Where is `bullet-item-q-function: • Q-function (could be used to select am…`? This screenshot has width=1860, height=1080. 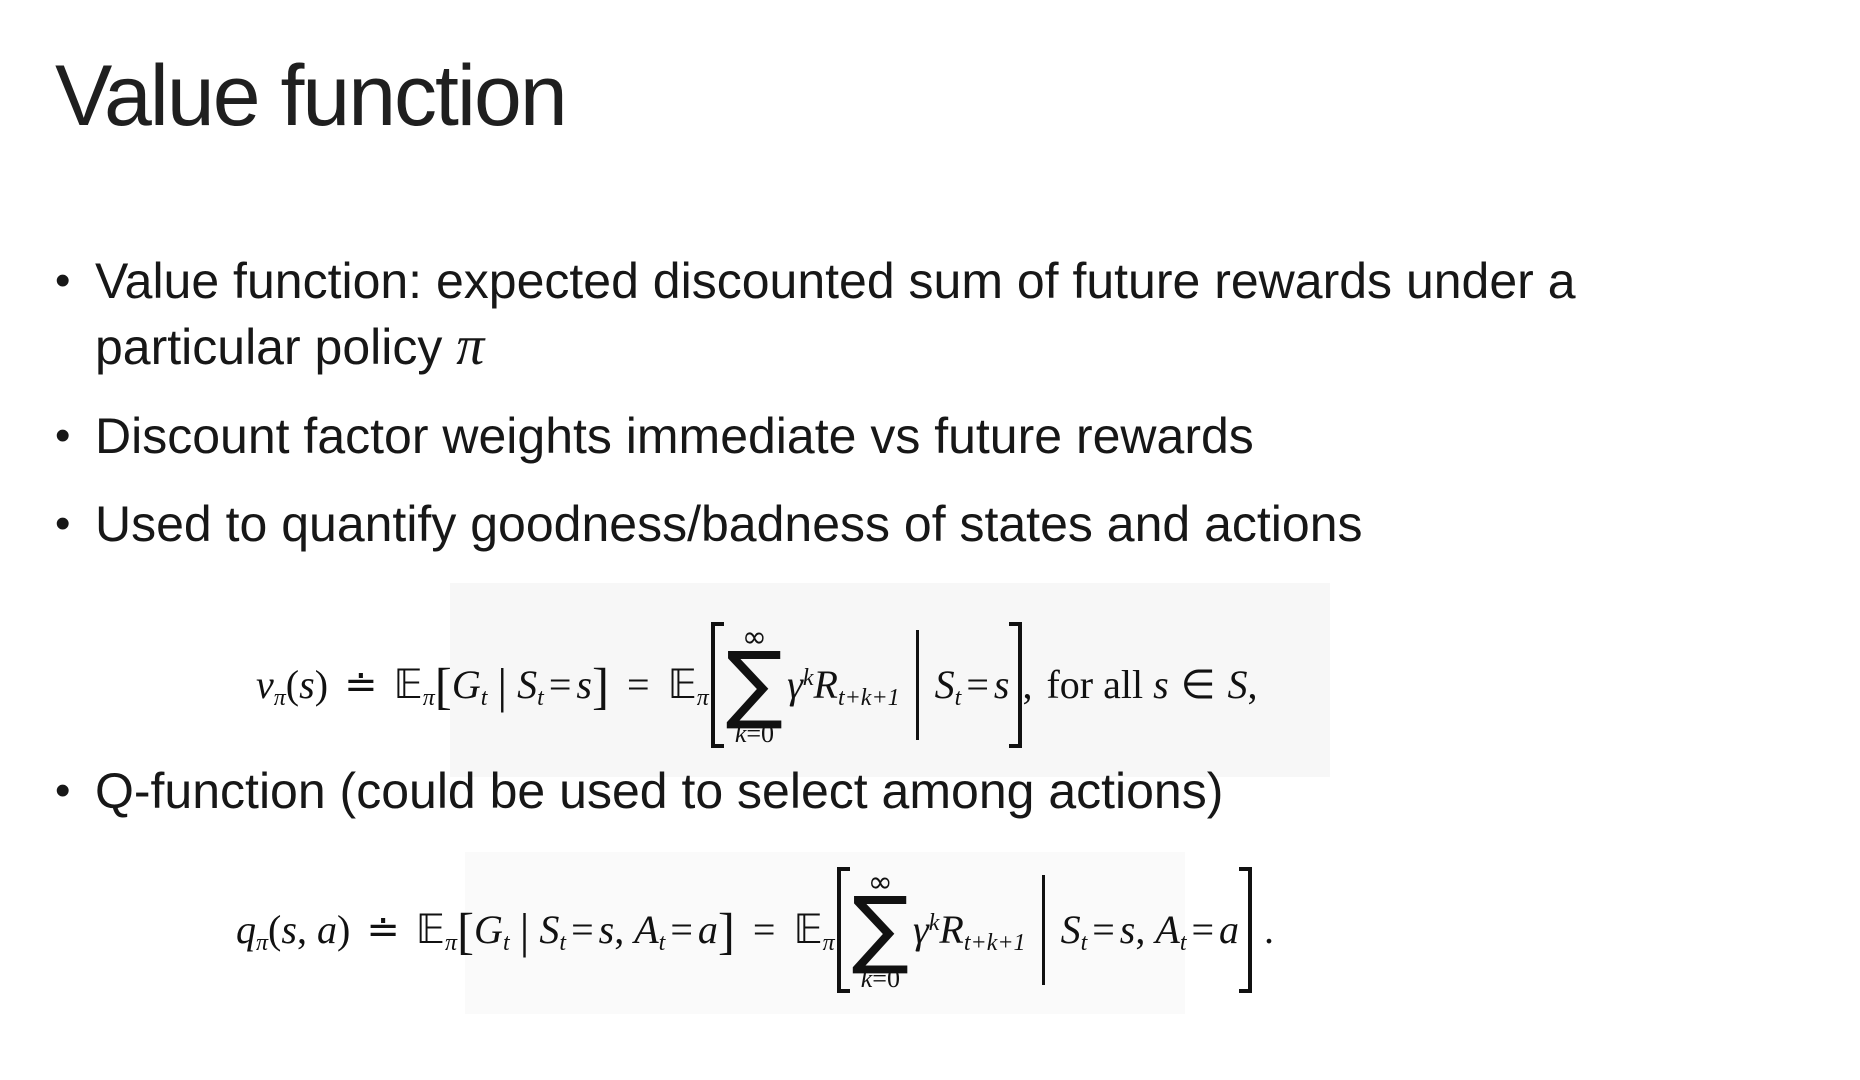
bullet-item-q-function: • Q-function (could be used to select am… is located at coordinates (639, 791).